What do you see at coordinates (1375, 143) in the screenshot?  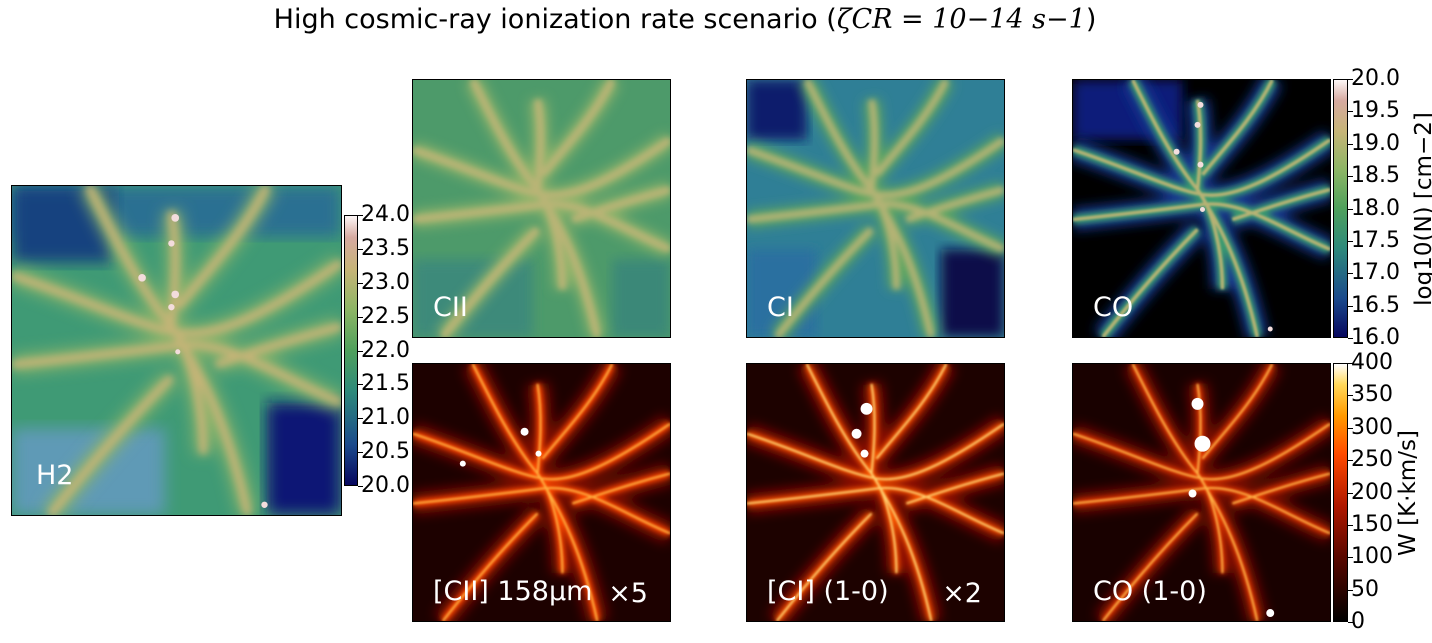 I see `colorbar-column-tick-label: 19.0` at bounding box center [1375, 143].